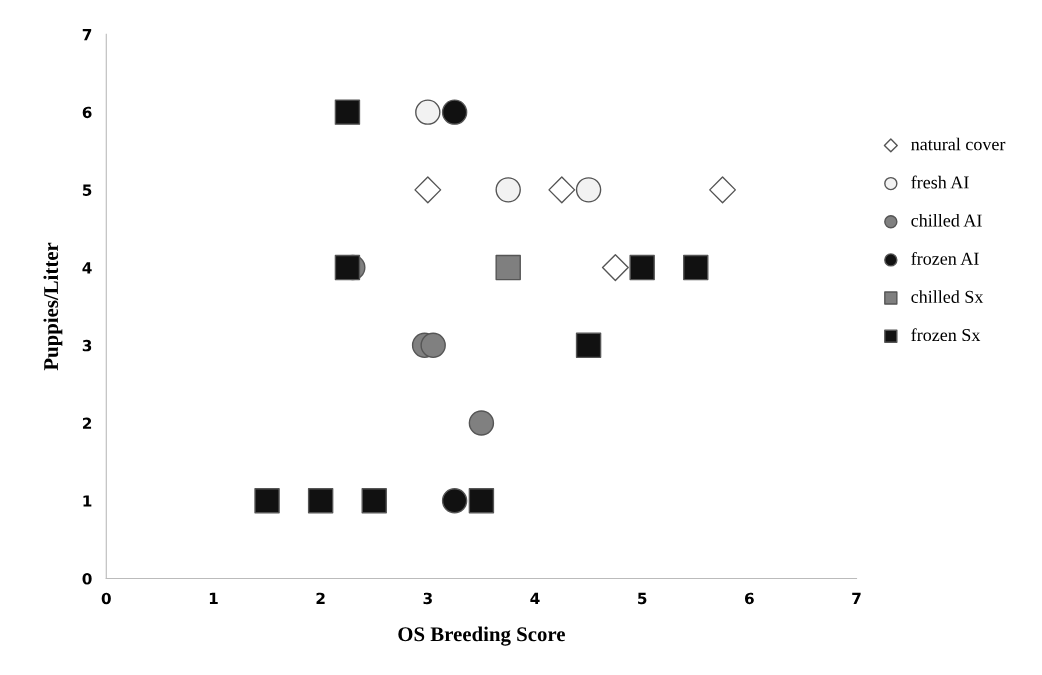  I want to click on y-tick-label: 2, so click(87, 423).